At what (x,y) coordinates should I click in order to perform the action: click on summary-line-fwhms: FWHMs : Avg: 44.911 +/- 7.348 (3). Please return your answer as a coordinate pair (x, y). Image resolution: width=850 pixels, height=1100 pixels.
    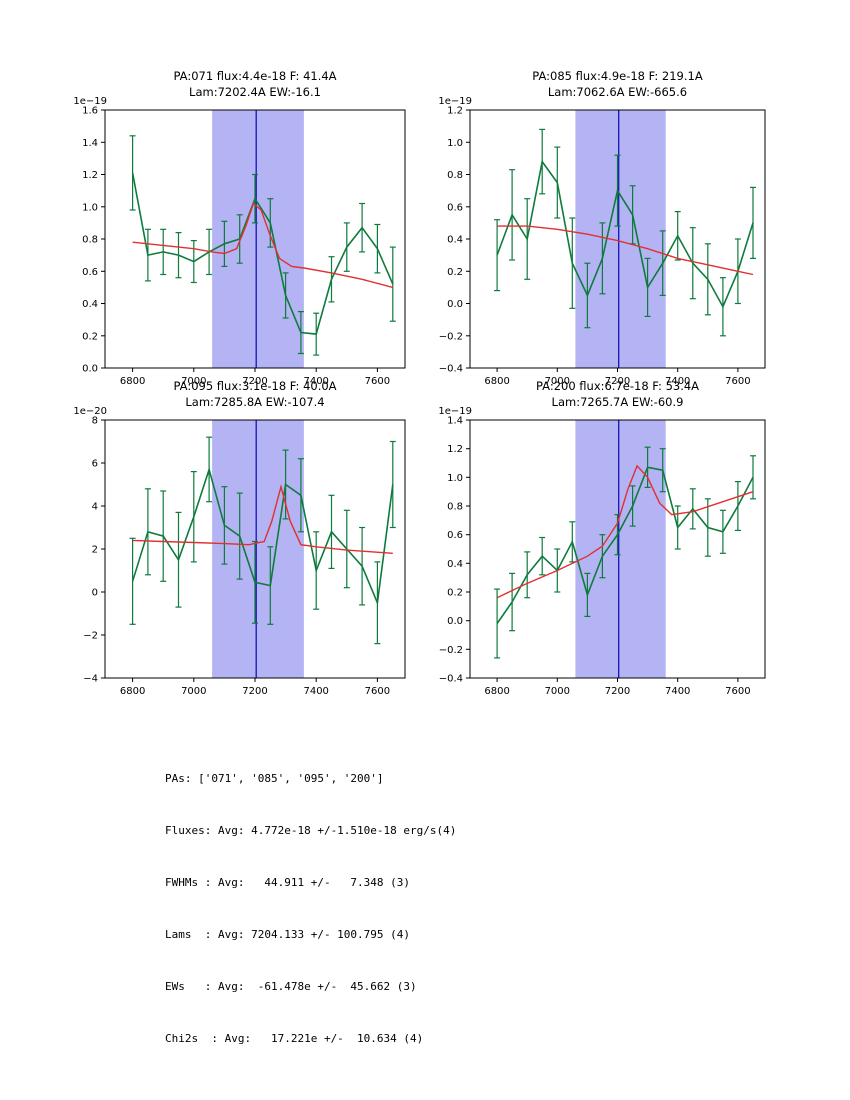
    Looking at the image, I should click on (288, 882).